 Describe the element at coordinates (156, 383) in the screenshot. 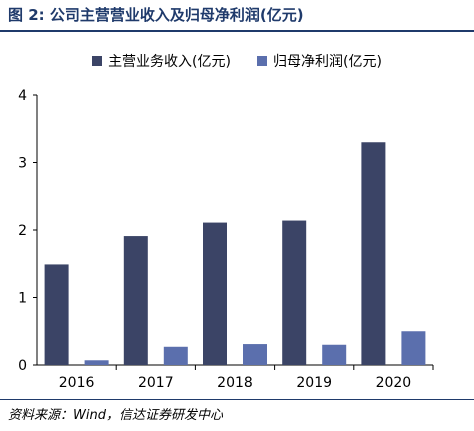

I see `x-tick-label: 2017` at that location.